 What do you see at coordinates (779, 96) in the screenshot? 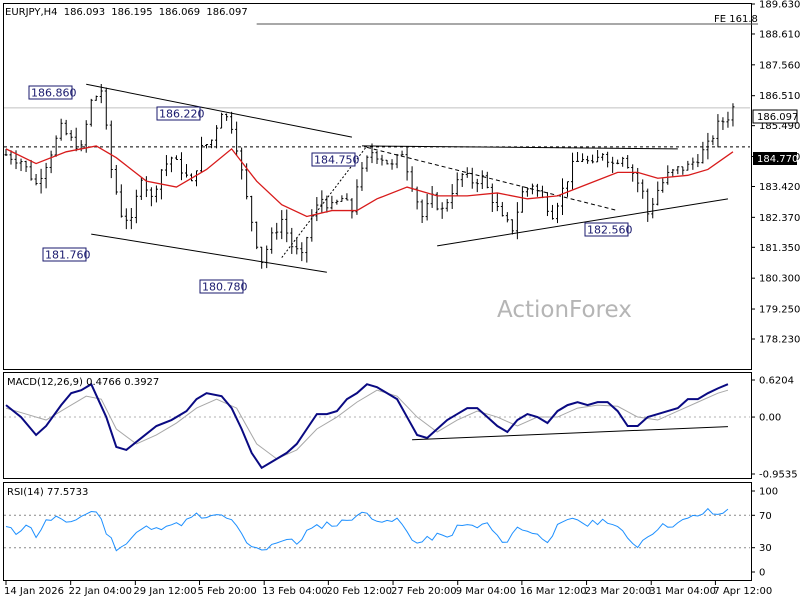
I see `price-tick-label: 186.510` at bounding box center [779, 96].